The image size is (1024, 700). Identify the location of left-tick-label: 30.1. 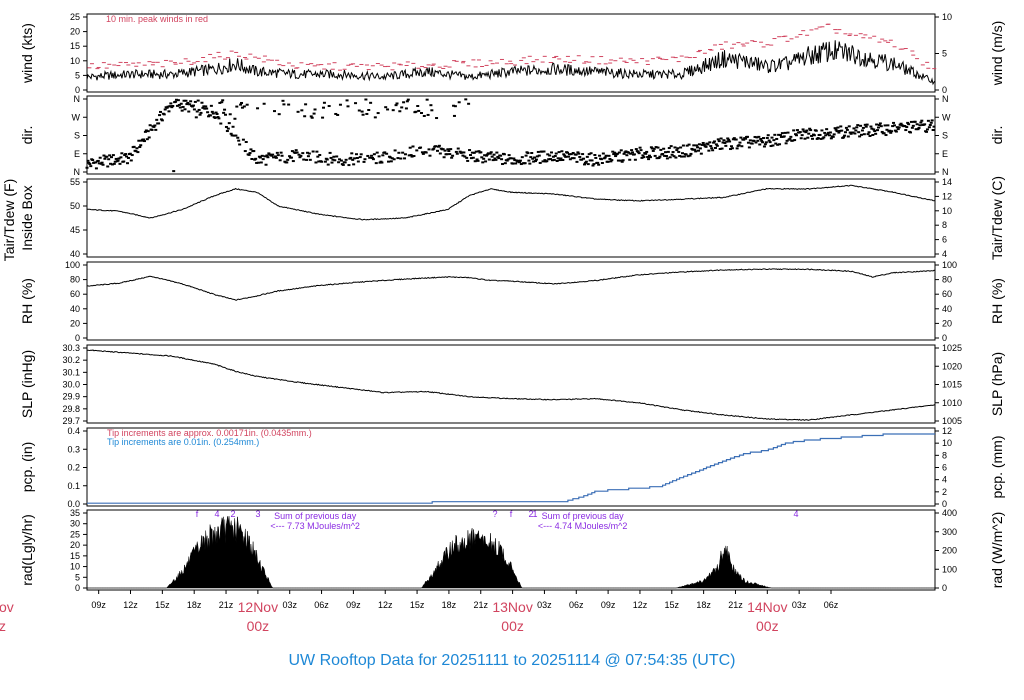
(71, 372).